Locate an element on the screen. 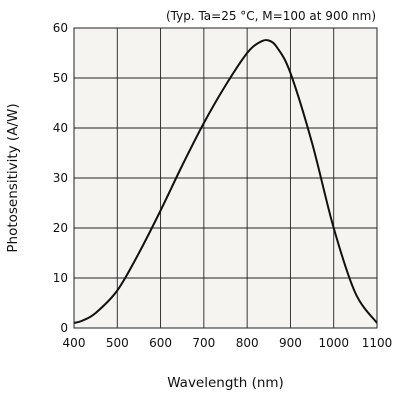 This screenshot has width=400, height=400. y-tick-label: 0 is located at coordinates (64, 328).